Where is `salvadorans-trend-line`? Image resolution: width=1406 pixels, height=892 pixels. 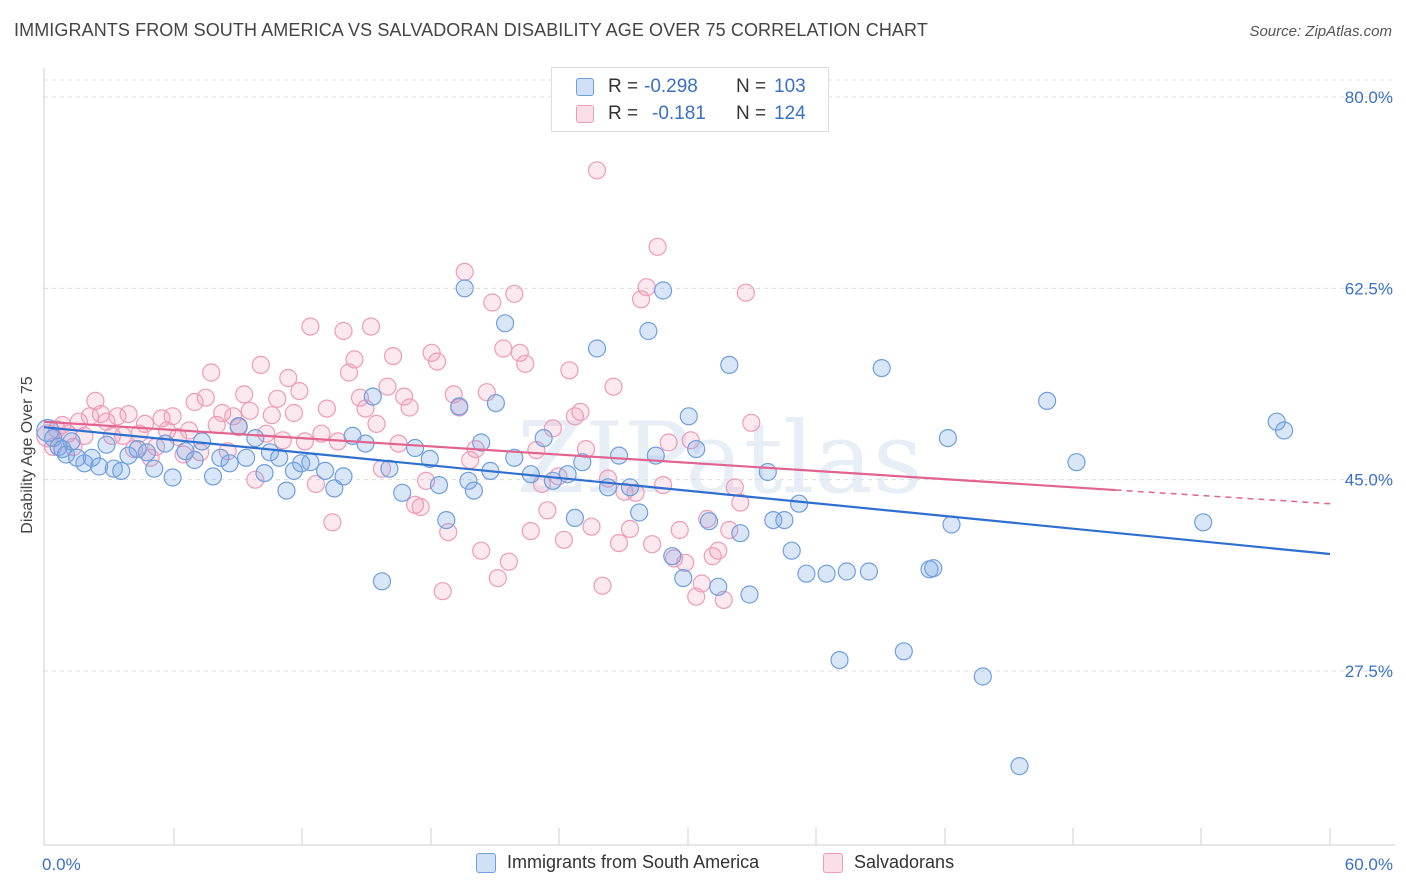
salvadorans-trend-line is located at coordinates (579, 456).